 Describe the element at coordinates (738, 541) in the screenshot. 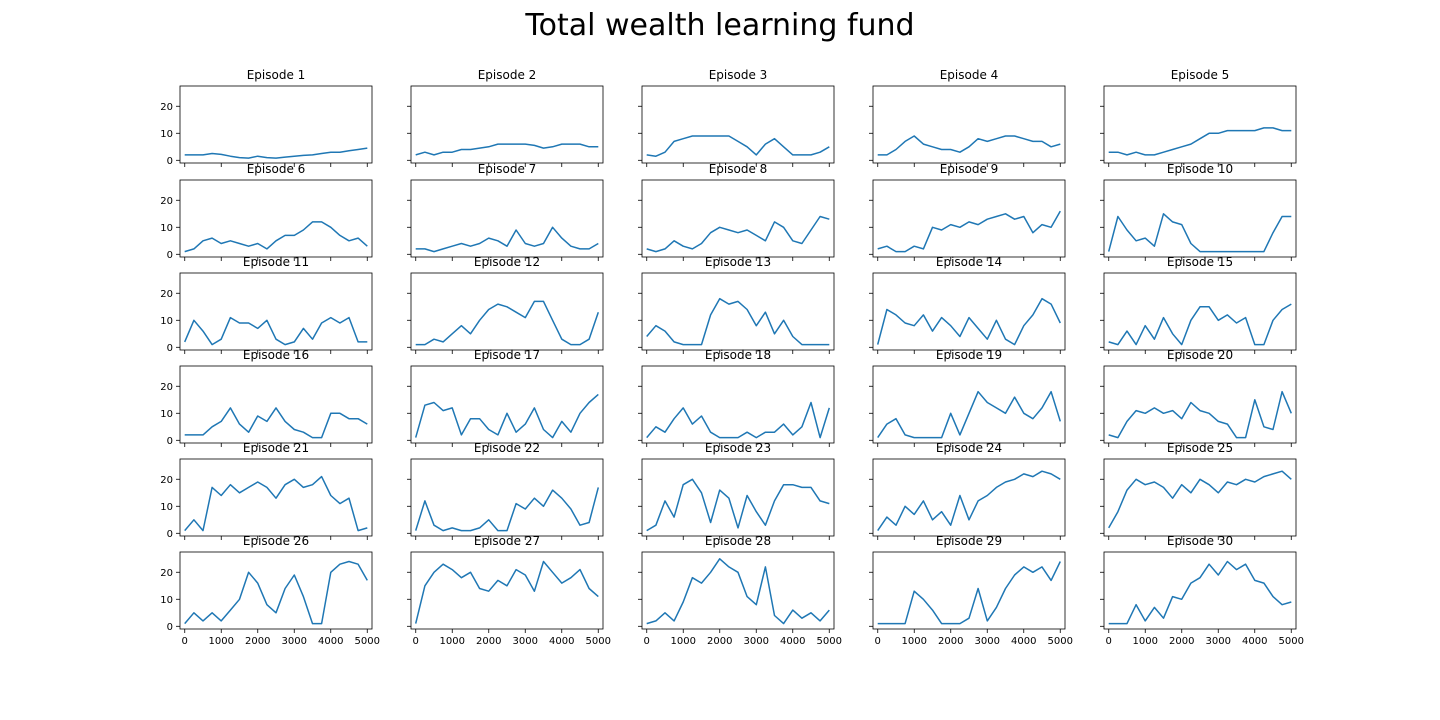

I see `subplot-title: Episode 28` at that location.